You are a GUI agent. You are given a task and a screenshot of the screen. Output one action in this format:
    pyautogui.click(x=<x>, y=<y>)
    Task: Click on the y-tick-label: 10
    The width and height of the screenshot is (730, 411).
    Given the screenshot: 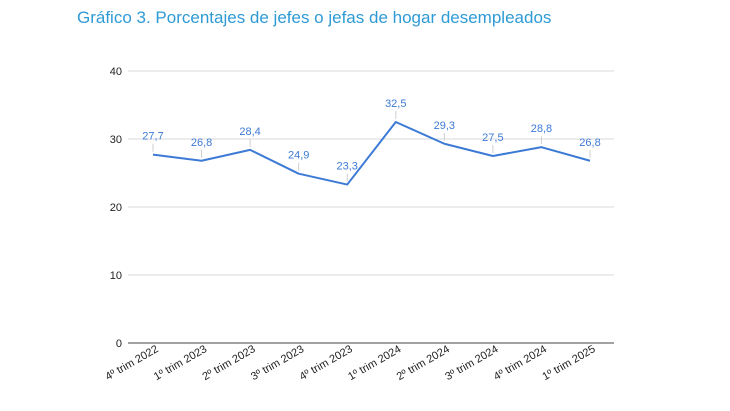 What is the action you would take?
    pyautogui.click(x=116, y=276)
    